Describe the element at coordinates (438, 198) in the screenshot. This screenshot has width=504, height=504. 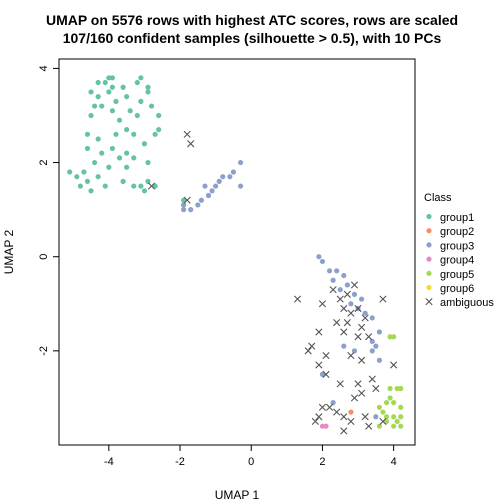
I see `legend-title: Class` at that location.